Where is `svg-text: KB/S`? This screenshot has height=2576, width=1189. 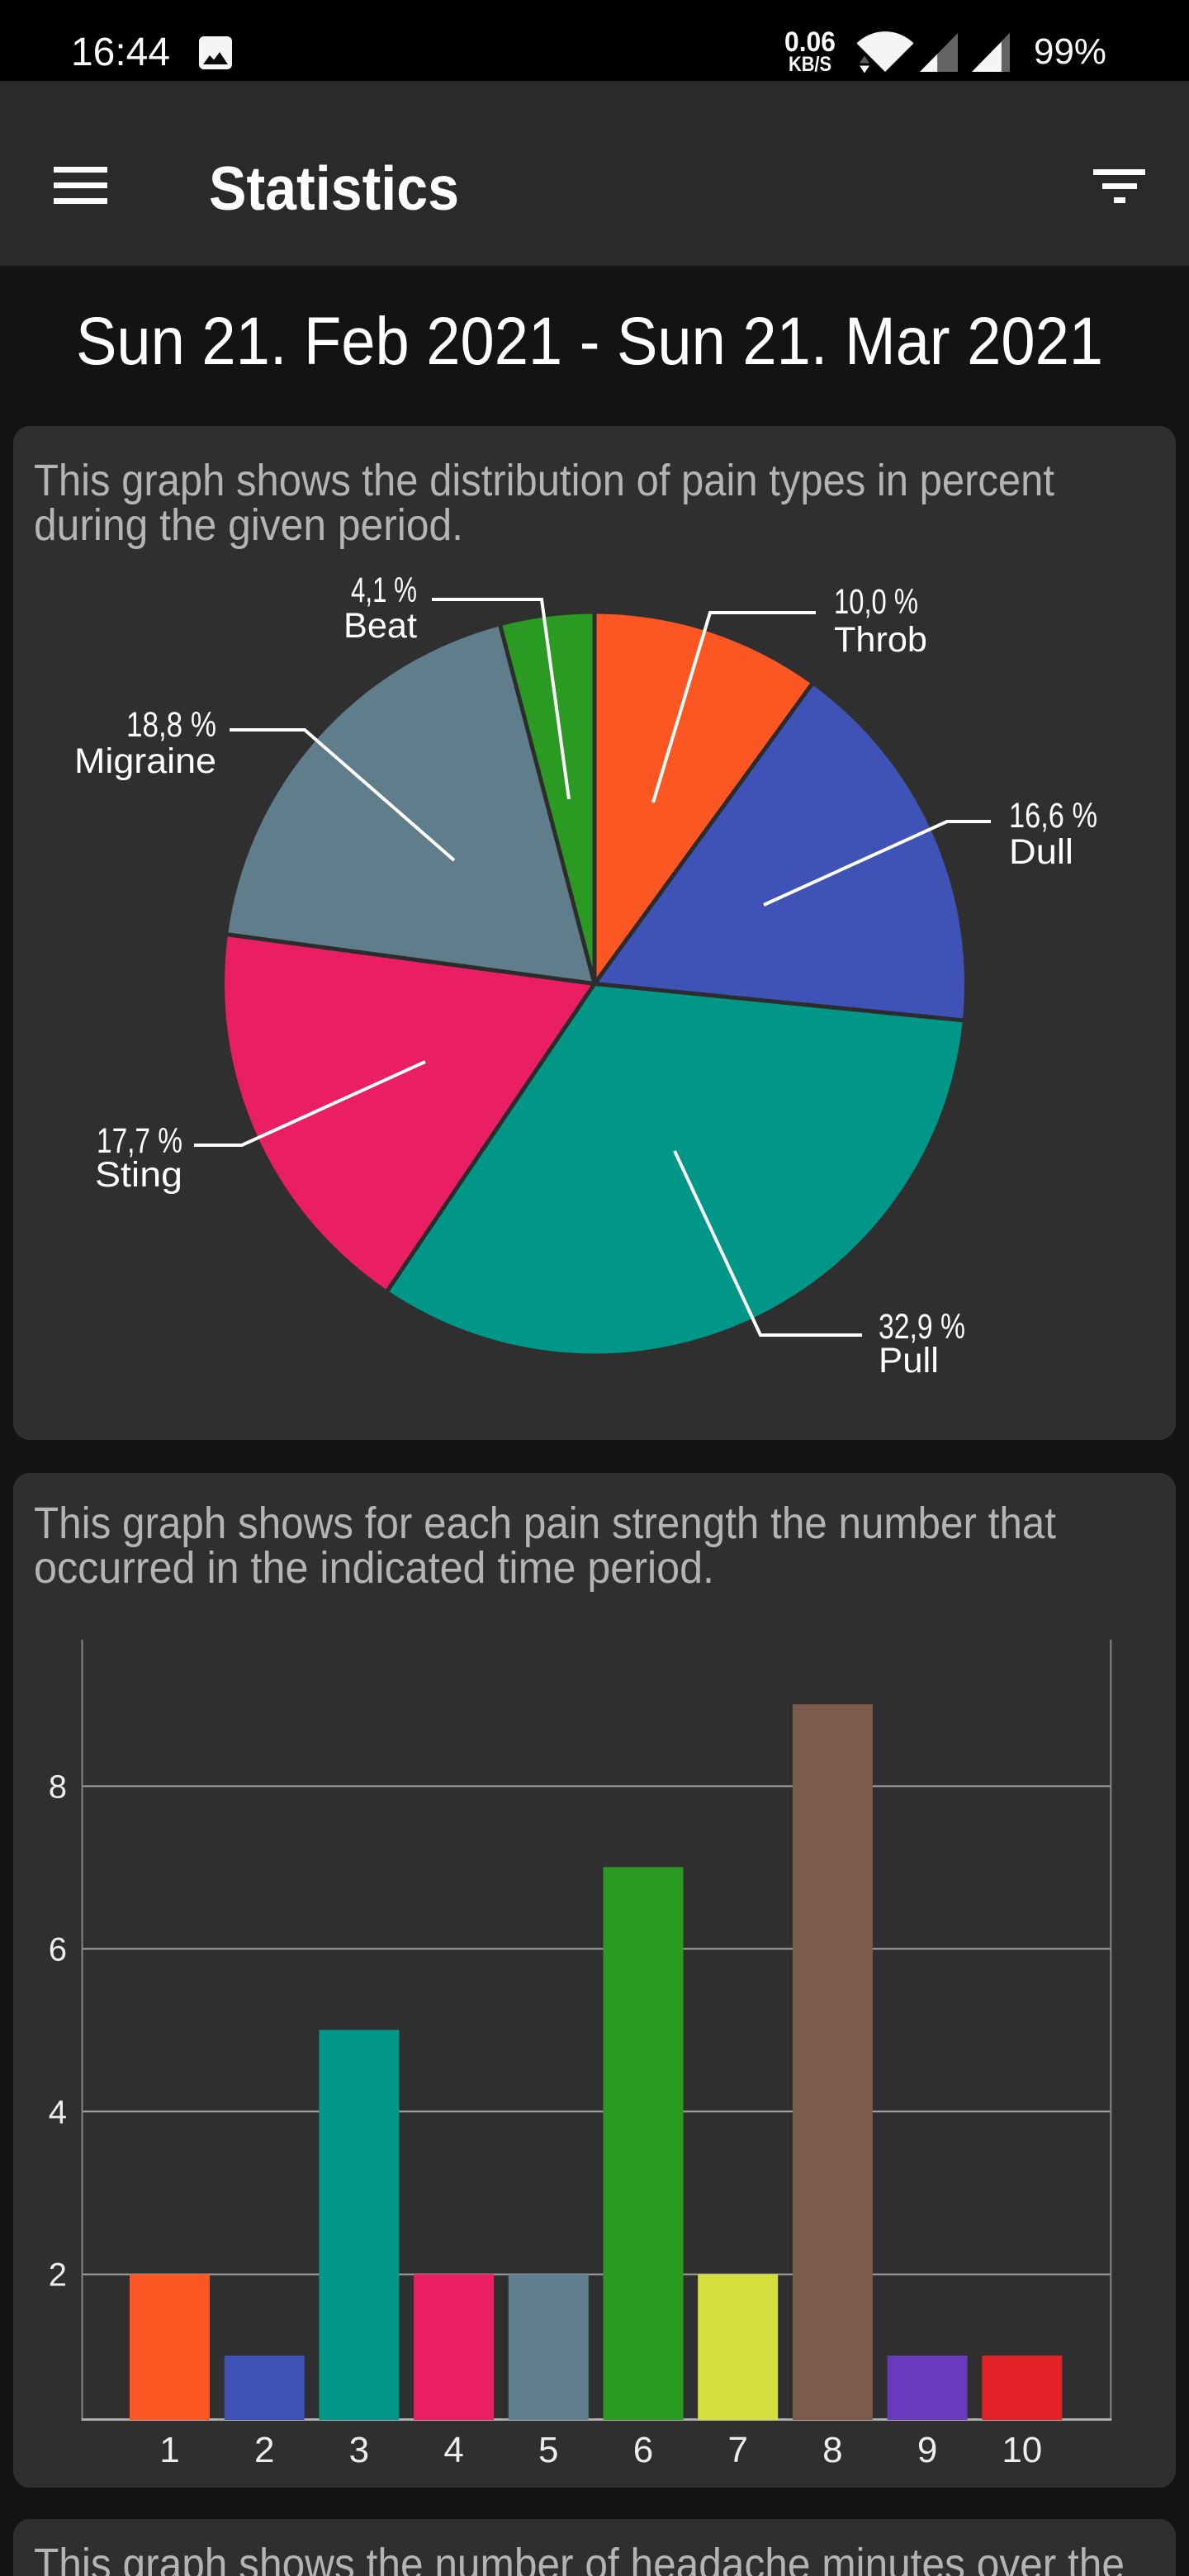
svg-text: KB/S is located at coordinates (810, 64).